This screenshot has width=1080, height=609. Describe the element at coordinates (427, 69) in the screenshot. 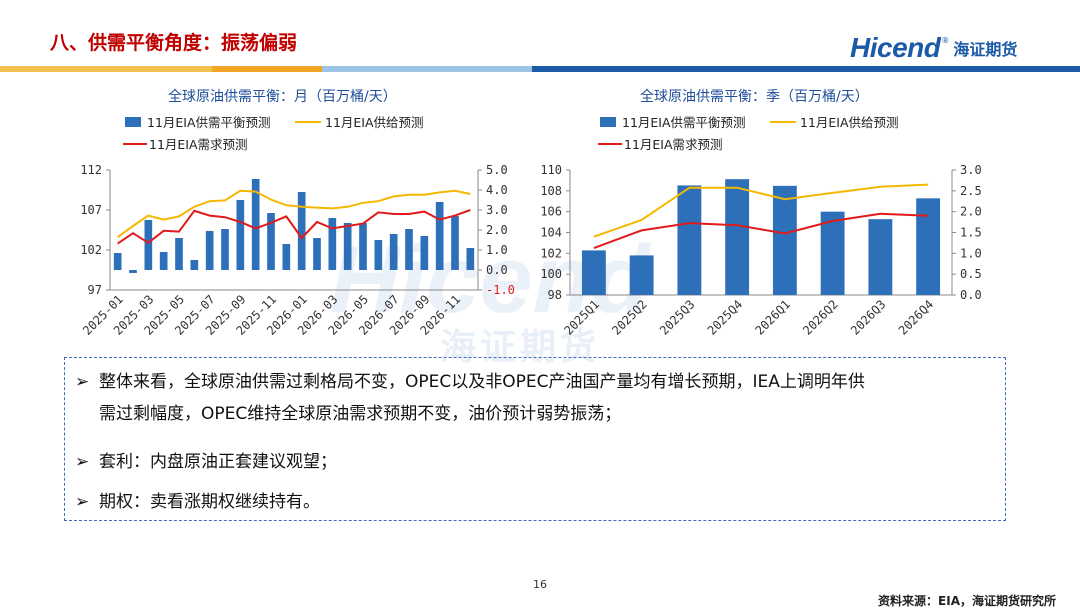

I see `header-band-light-blue` at that location.